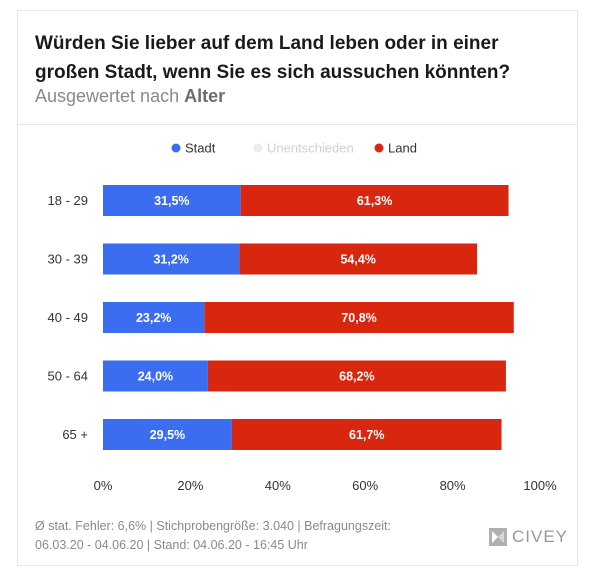 This screenshot has width=595, height=572. I want to click on data-label-land-0: 61,3%, so click(374, 201).